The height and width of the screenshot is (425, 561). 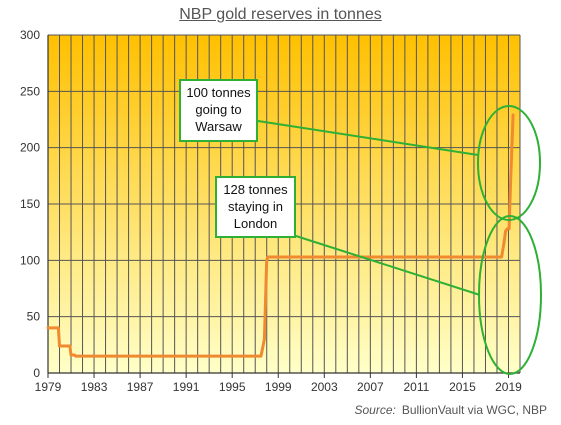 What do you see at coordinates (370, 387) in the screenshot?
I see `x-tick-2007: 2007` at bounding box center [370, 387].